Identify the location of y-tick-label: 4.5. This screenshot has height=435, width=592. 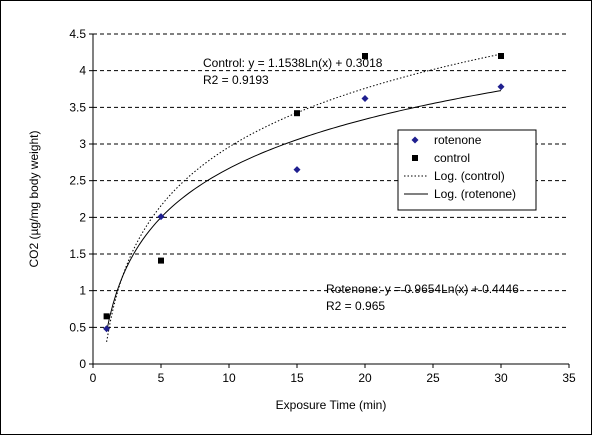
(77, 34).